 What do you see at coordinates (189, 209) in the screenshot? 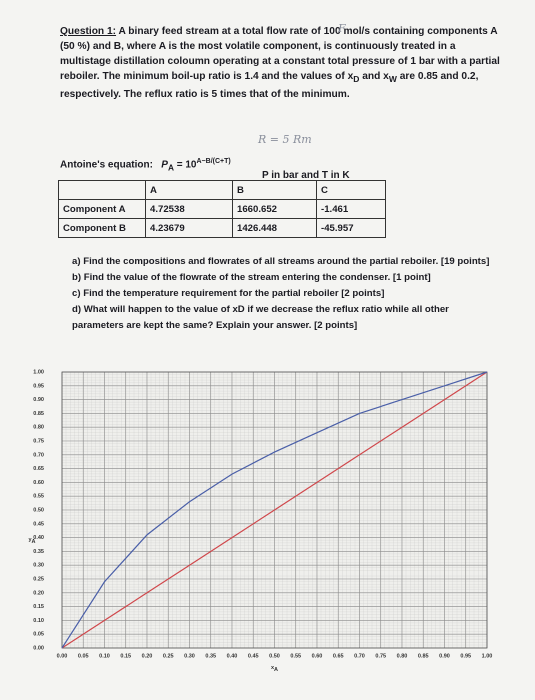
I see `cell: 4.72538` at bounding box center [189, 209].